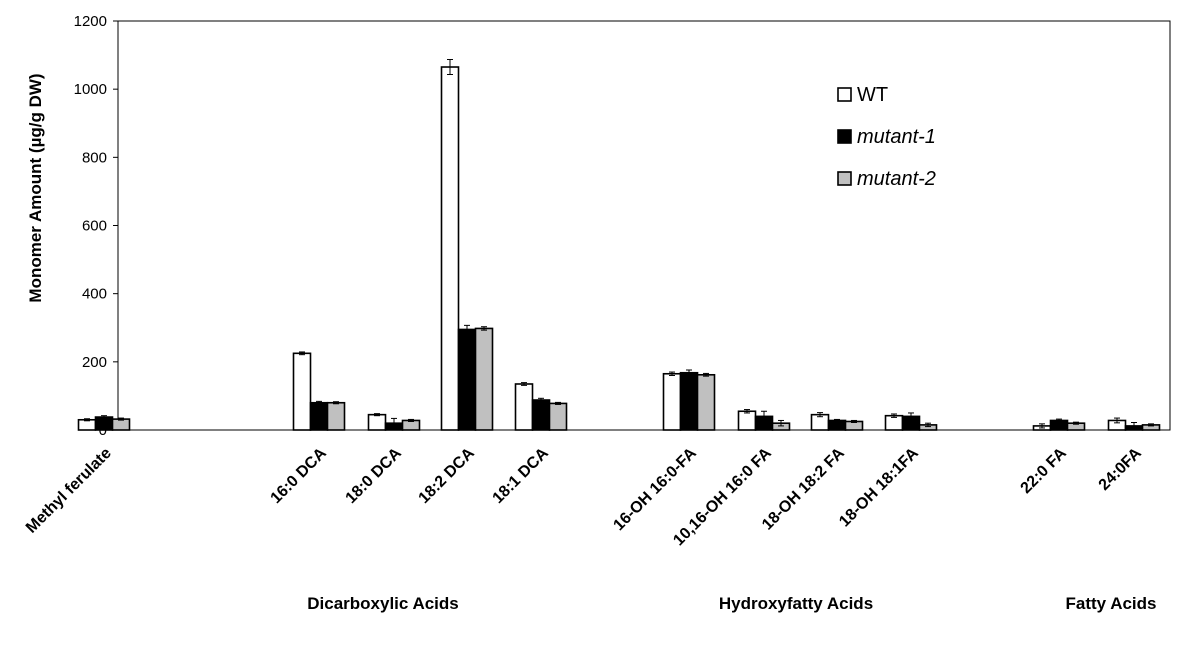 This screenshot has height=646, width=1200. Describe the element at coordinates (896, 179) in the screenshot. I see `legend-label: mutant-2` at that location.